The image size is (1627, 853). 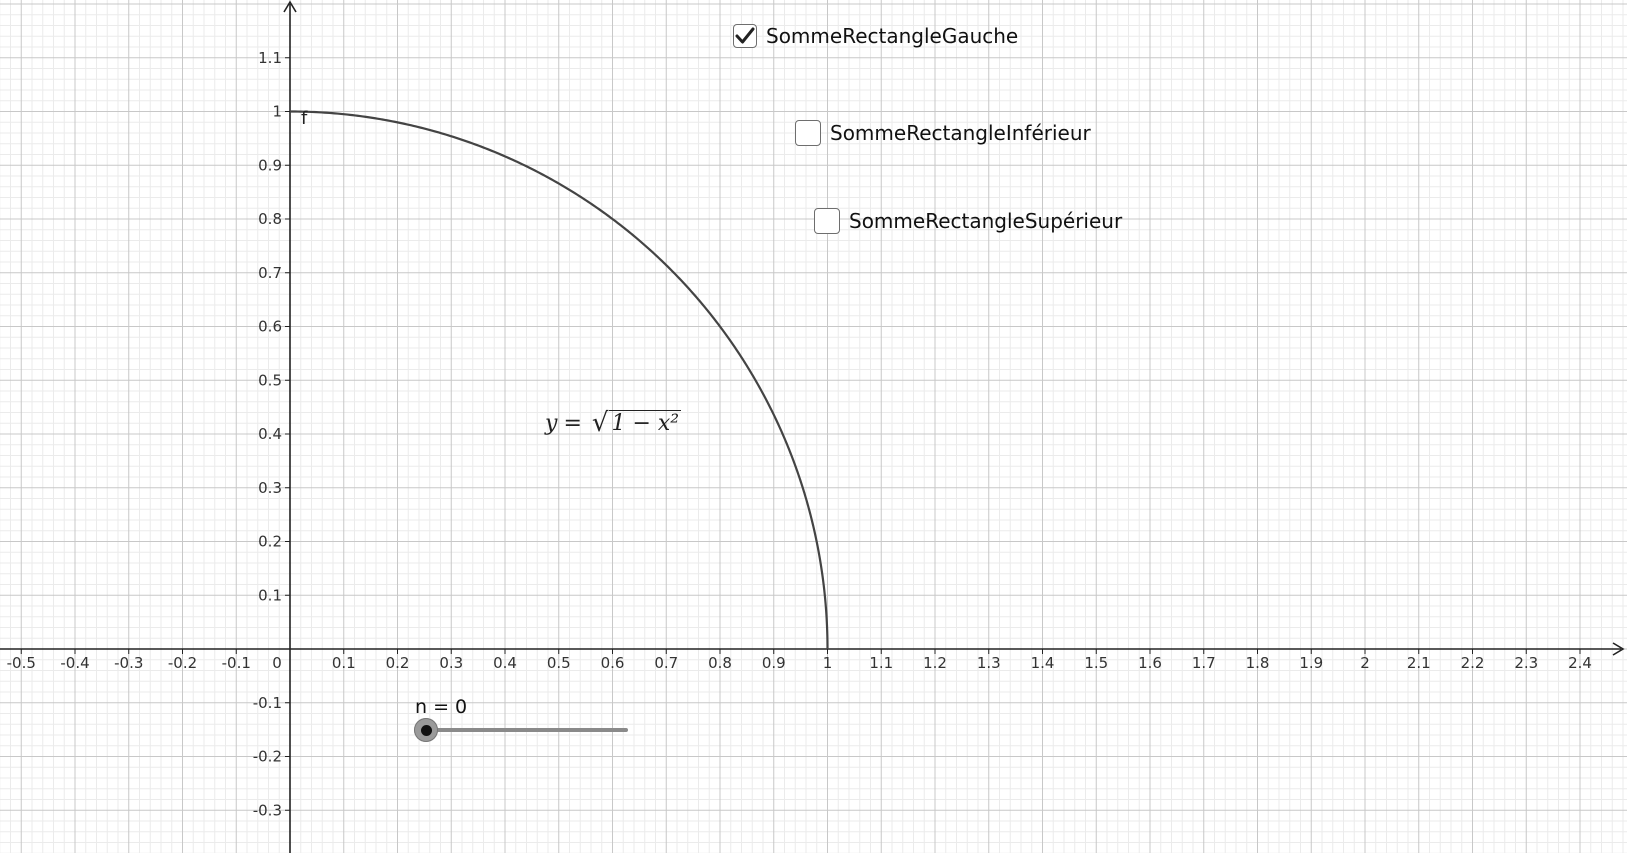 I want to click on y-tick-label: -0.3, so click(x=267, y=810).